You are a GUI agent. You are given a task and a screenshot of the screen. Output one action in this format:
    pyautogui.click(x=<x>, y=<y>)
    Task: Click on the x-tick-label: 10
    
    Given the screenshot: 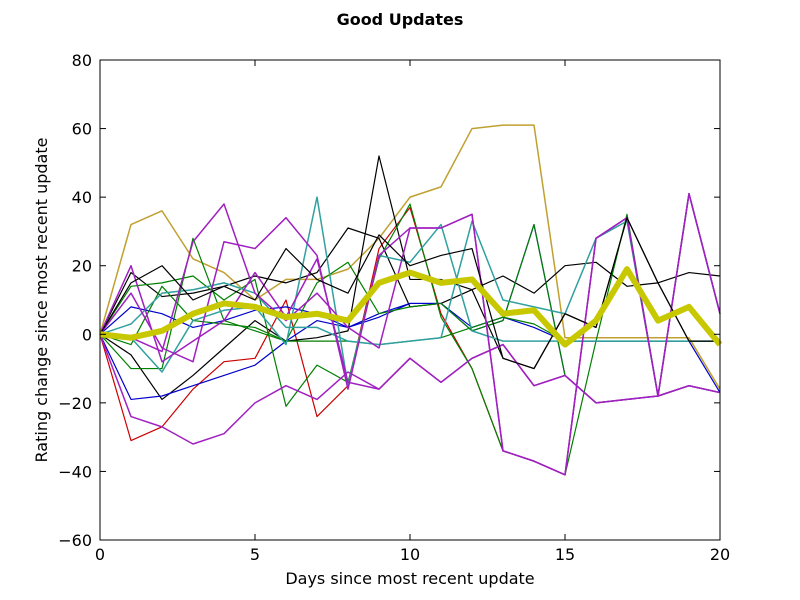 What is the action you would take?
    pyautogui.click(x=410, y=554)
    